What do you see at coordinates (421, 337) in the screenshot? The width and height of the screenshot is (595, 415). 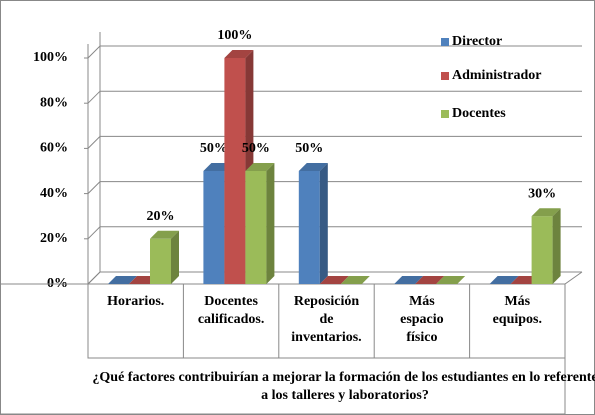 I see `x-tick-line: físico` at bounding box center [421, 337].